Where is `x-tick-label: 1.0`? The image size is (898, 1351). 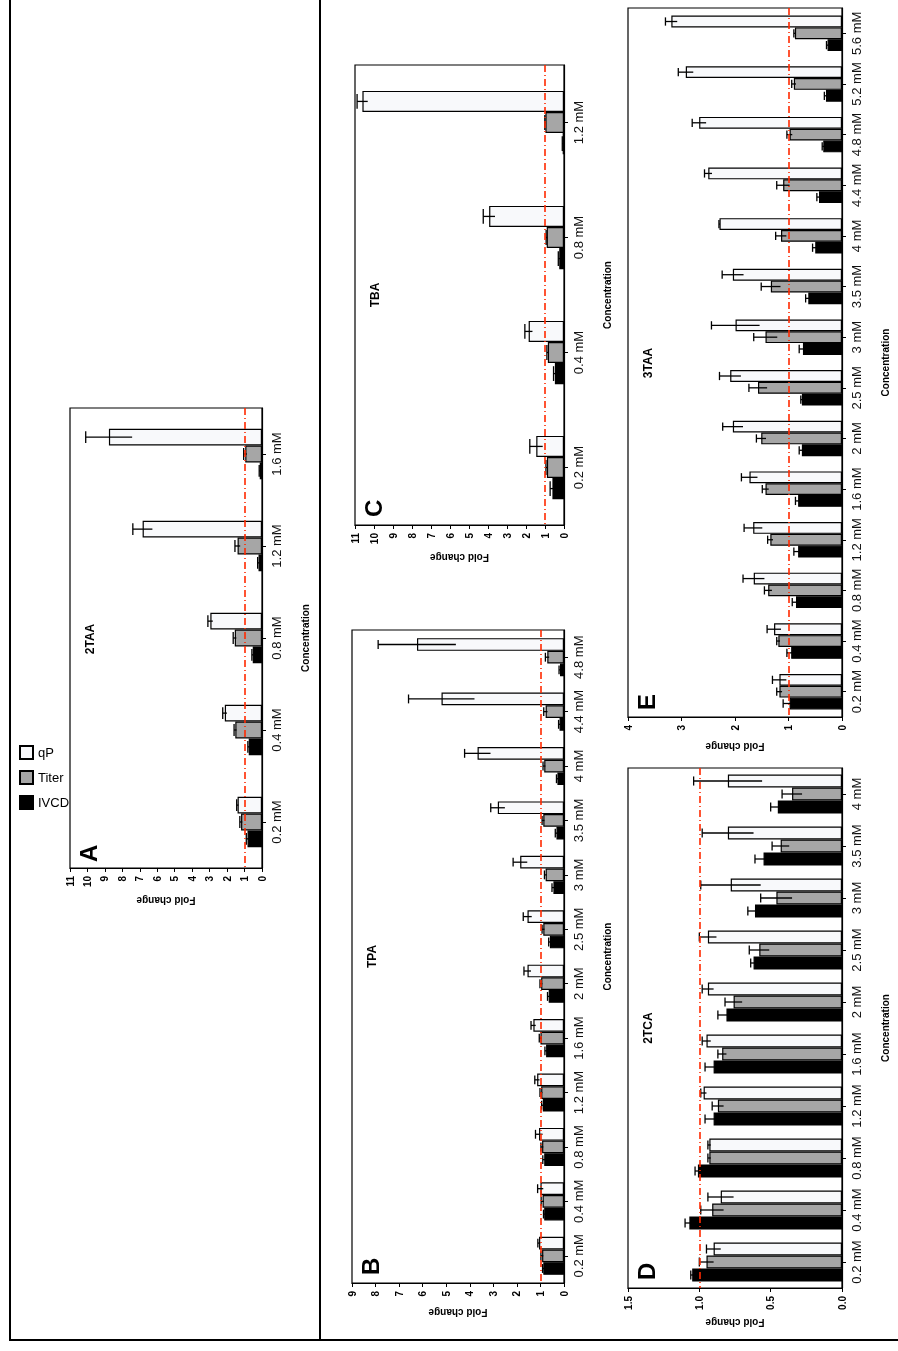
x-tick-label: 1.0 is located at coordinates (699, 1302).